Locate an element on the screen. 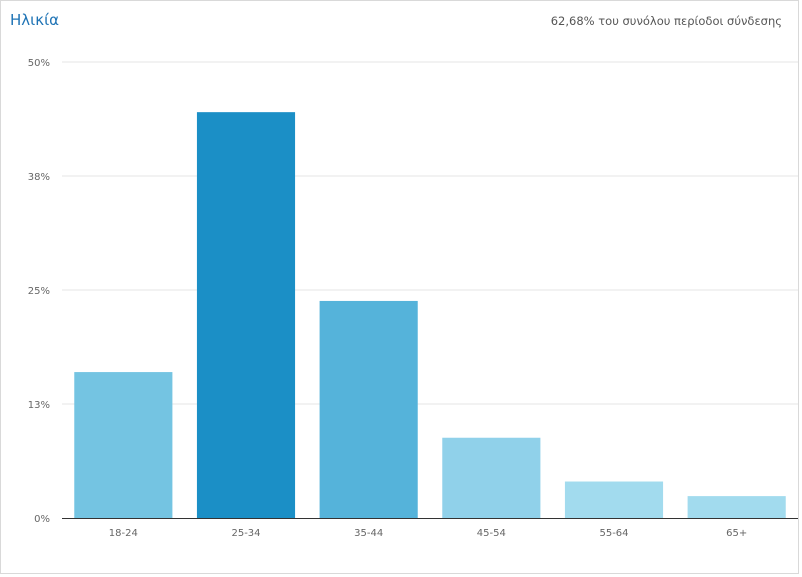 Image resolution: width=802 pixels, height=577 pixels. x-tick-label: 25-34 is located at coordinates (245, 533).